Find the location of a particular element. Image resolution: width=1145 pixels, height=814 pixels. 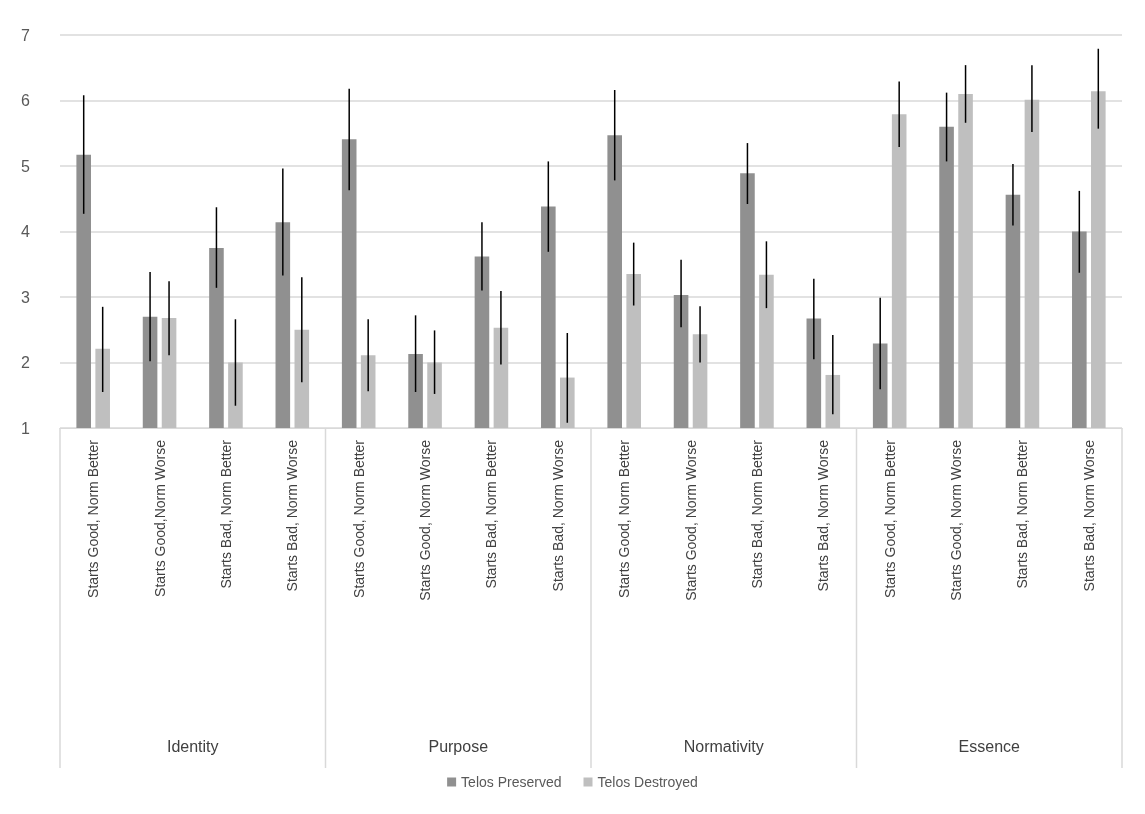

y-tick-label: 5 is located at coordinates (26, 166).